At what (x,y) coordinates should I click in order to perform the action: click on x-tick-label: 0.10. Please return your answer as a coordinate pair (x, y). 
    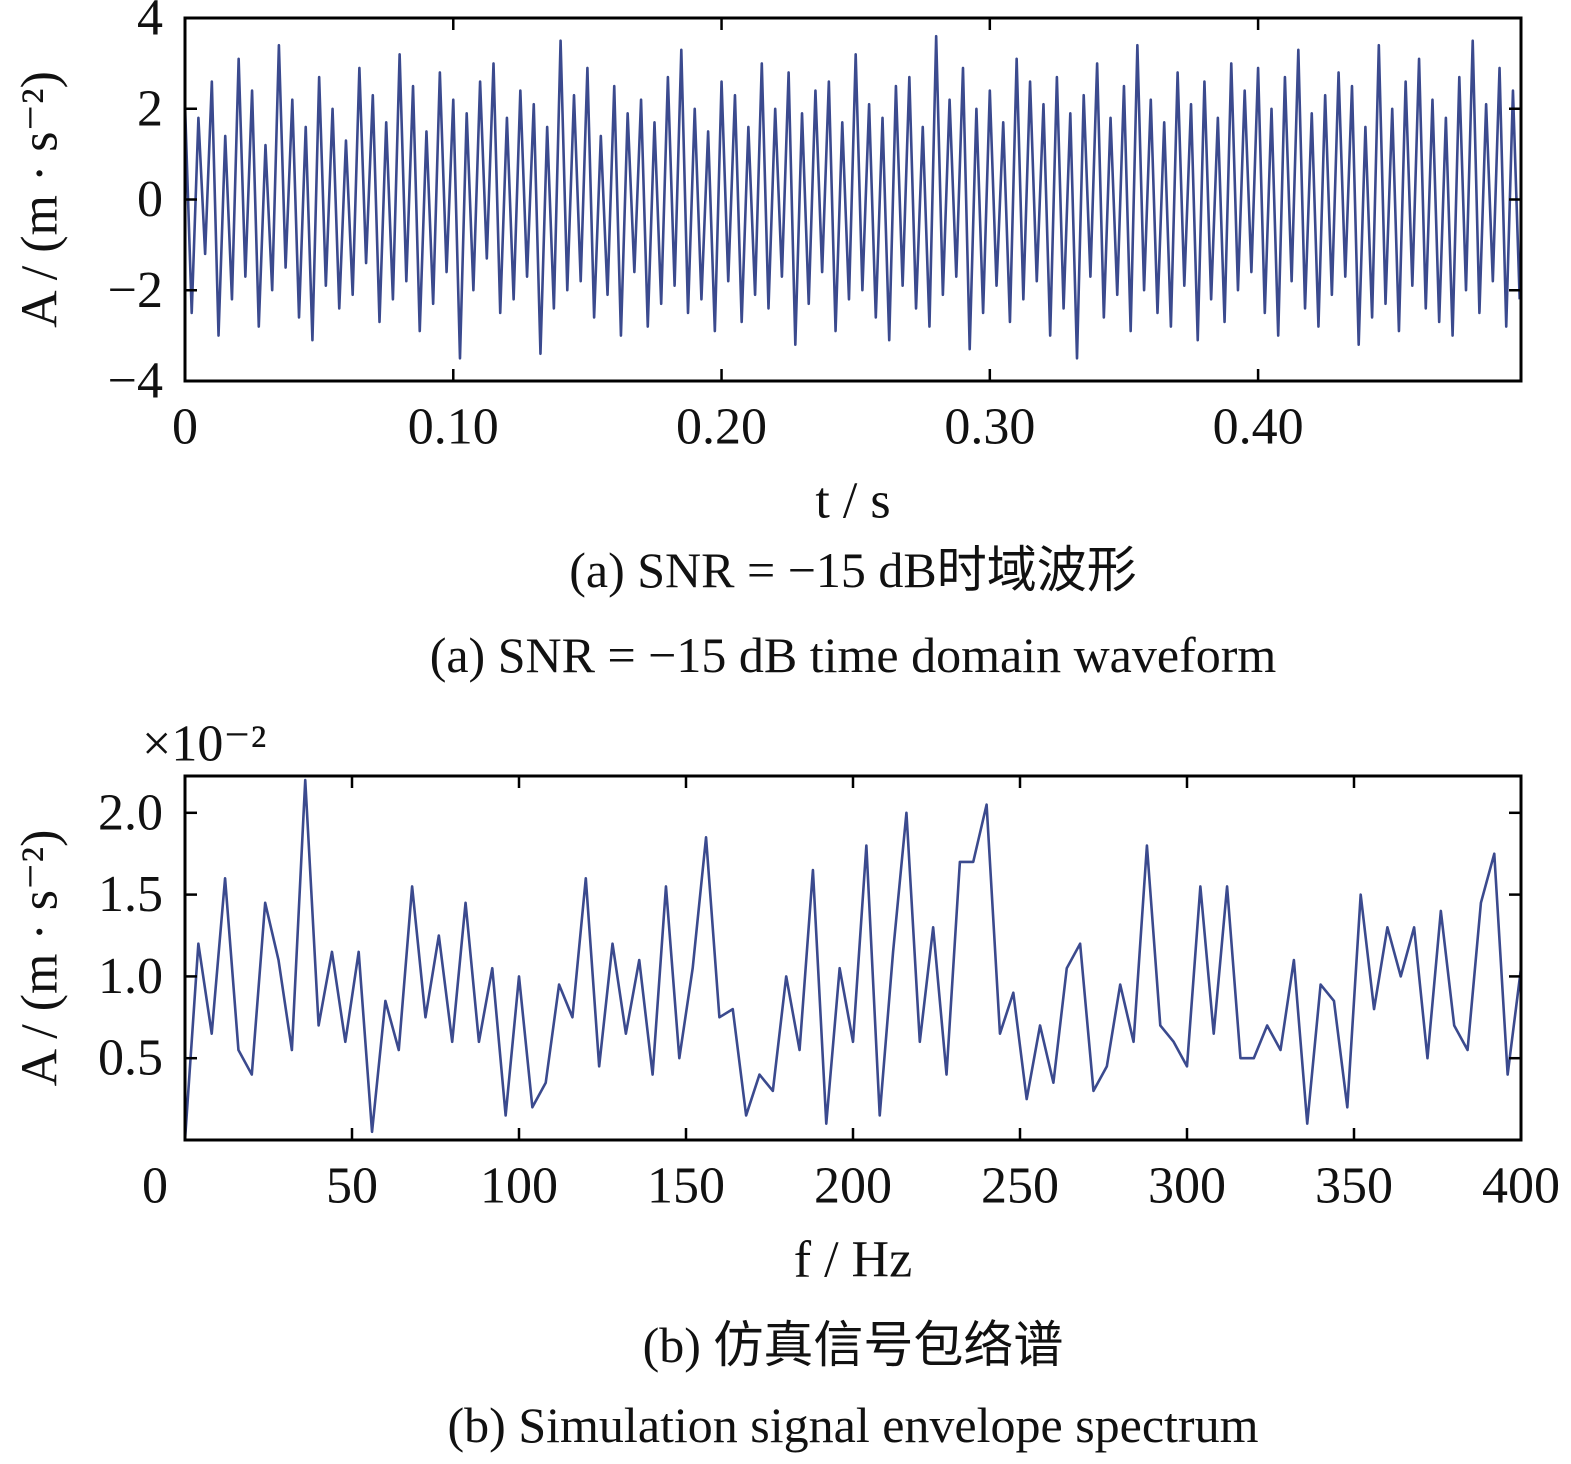
    Looking at the image, I should click on (453, 427).